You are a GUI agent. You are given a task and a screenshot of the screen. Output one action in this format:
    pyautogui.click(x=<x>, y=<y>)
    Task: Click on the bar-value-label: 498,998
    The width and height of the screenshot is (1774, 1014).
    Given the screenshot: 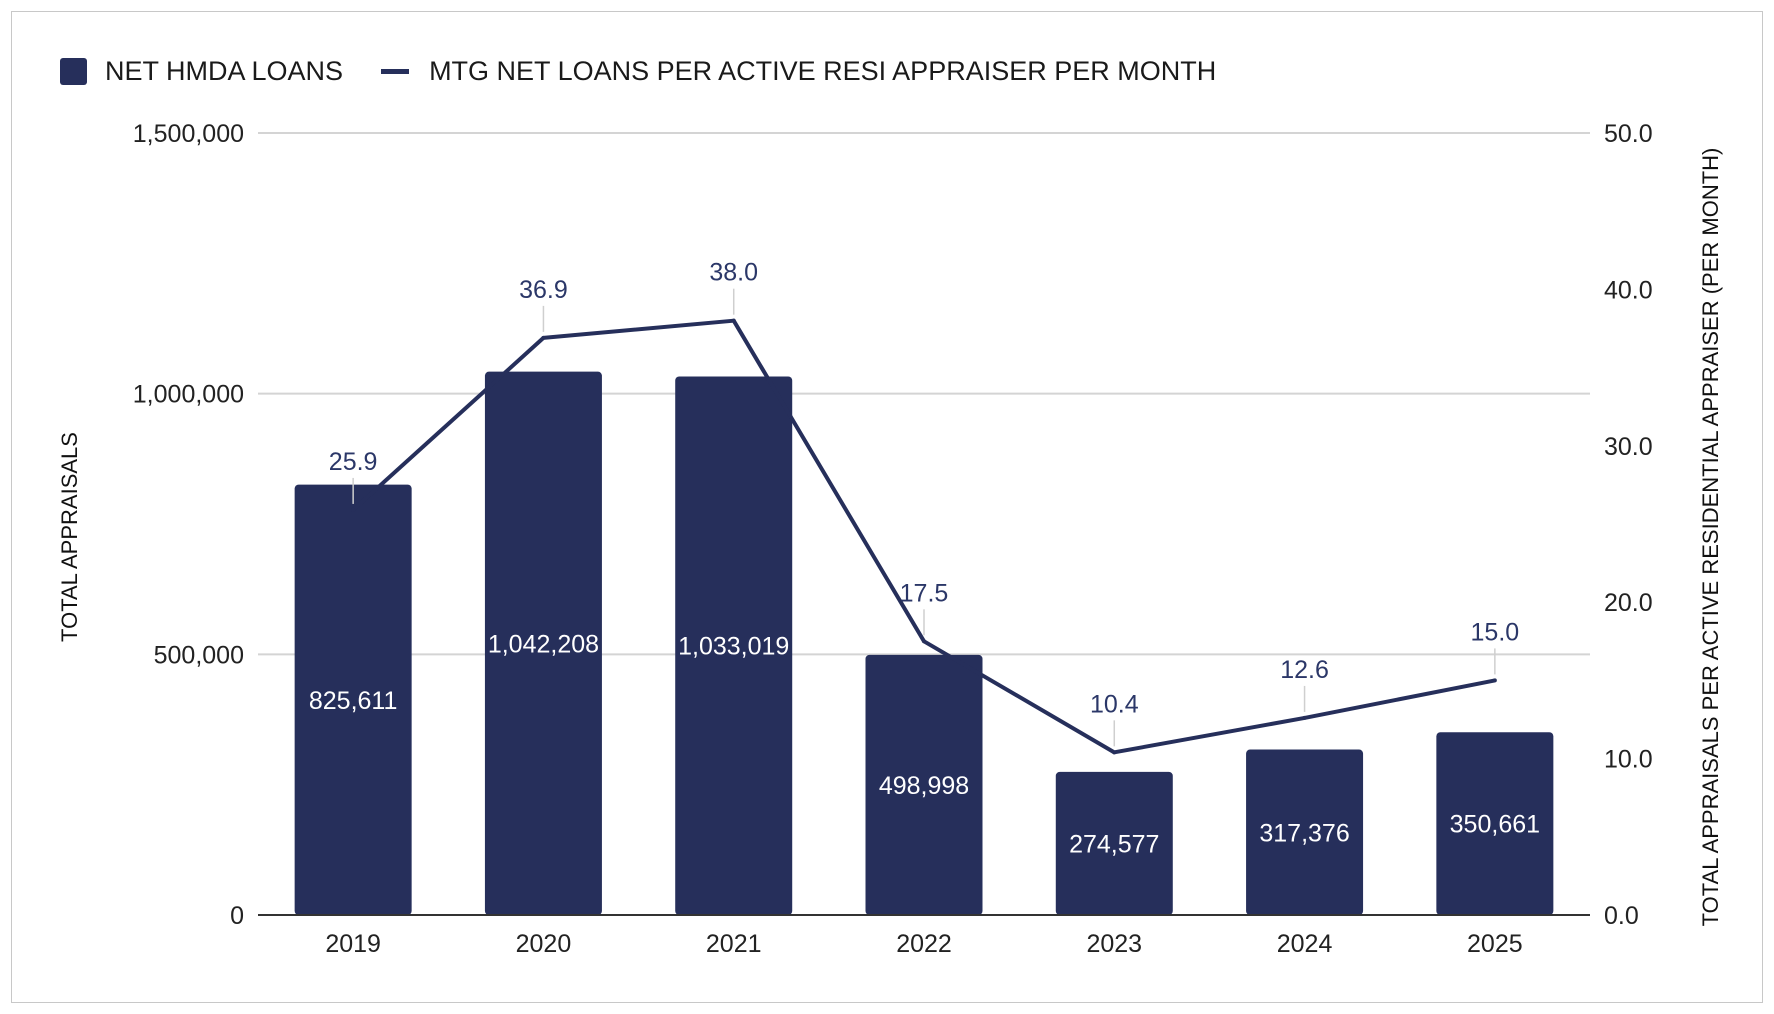 What is the action you would take?
    pyautogui.click(x=924, y=786)
    